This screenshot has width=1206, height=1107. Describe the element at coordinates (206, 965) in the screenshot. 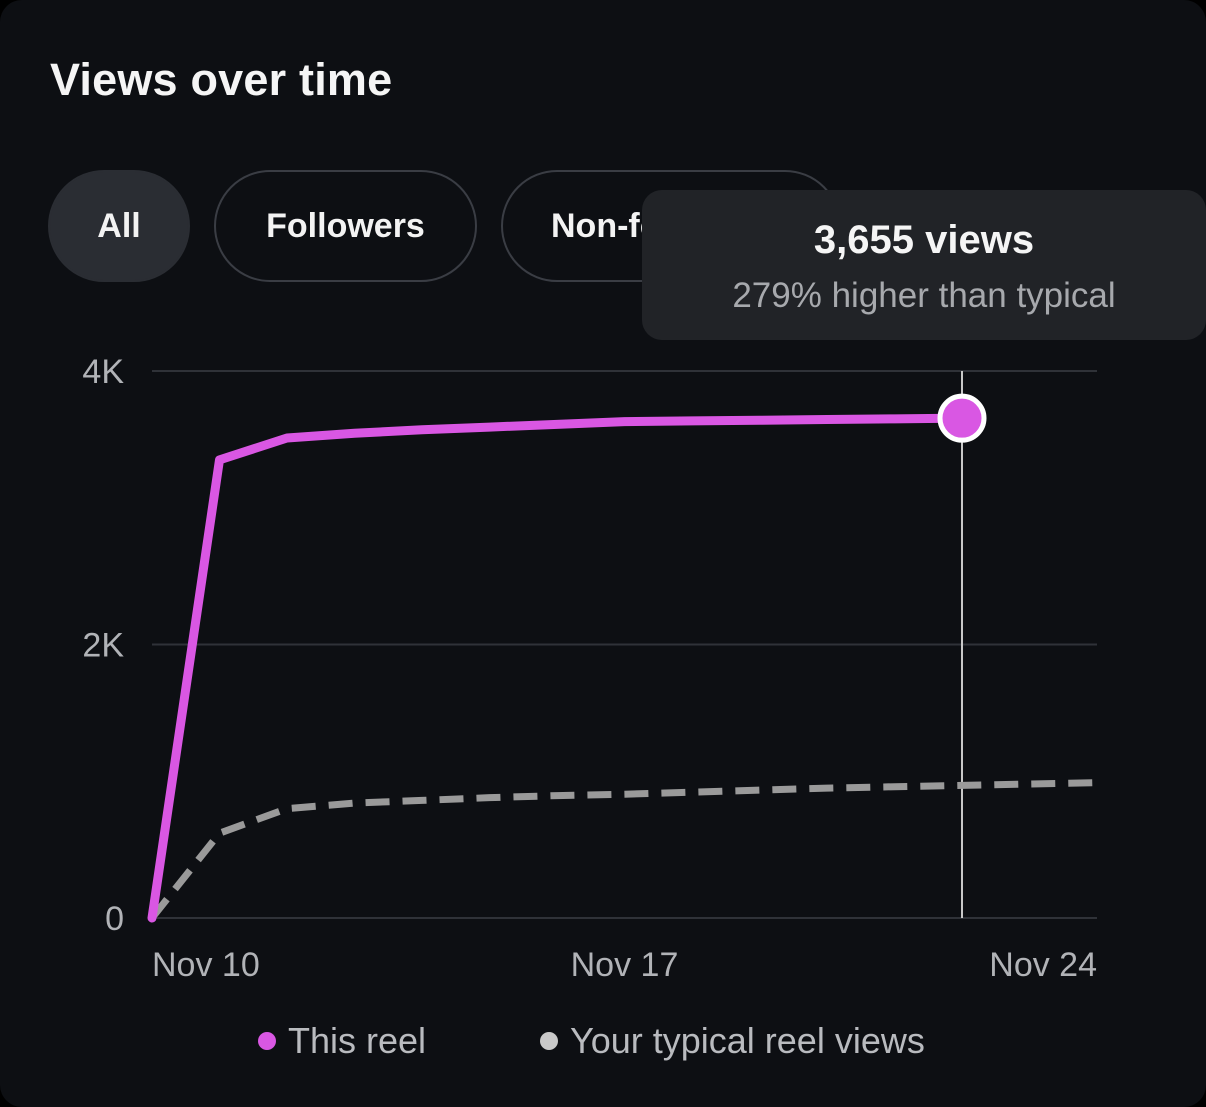

I see `x-tick-label: Nov 10` at that location.